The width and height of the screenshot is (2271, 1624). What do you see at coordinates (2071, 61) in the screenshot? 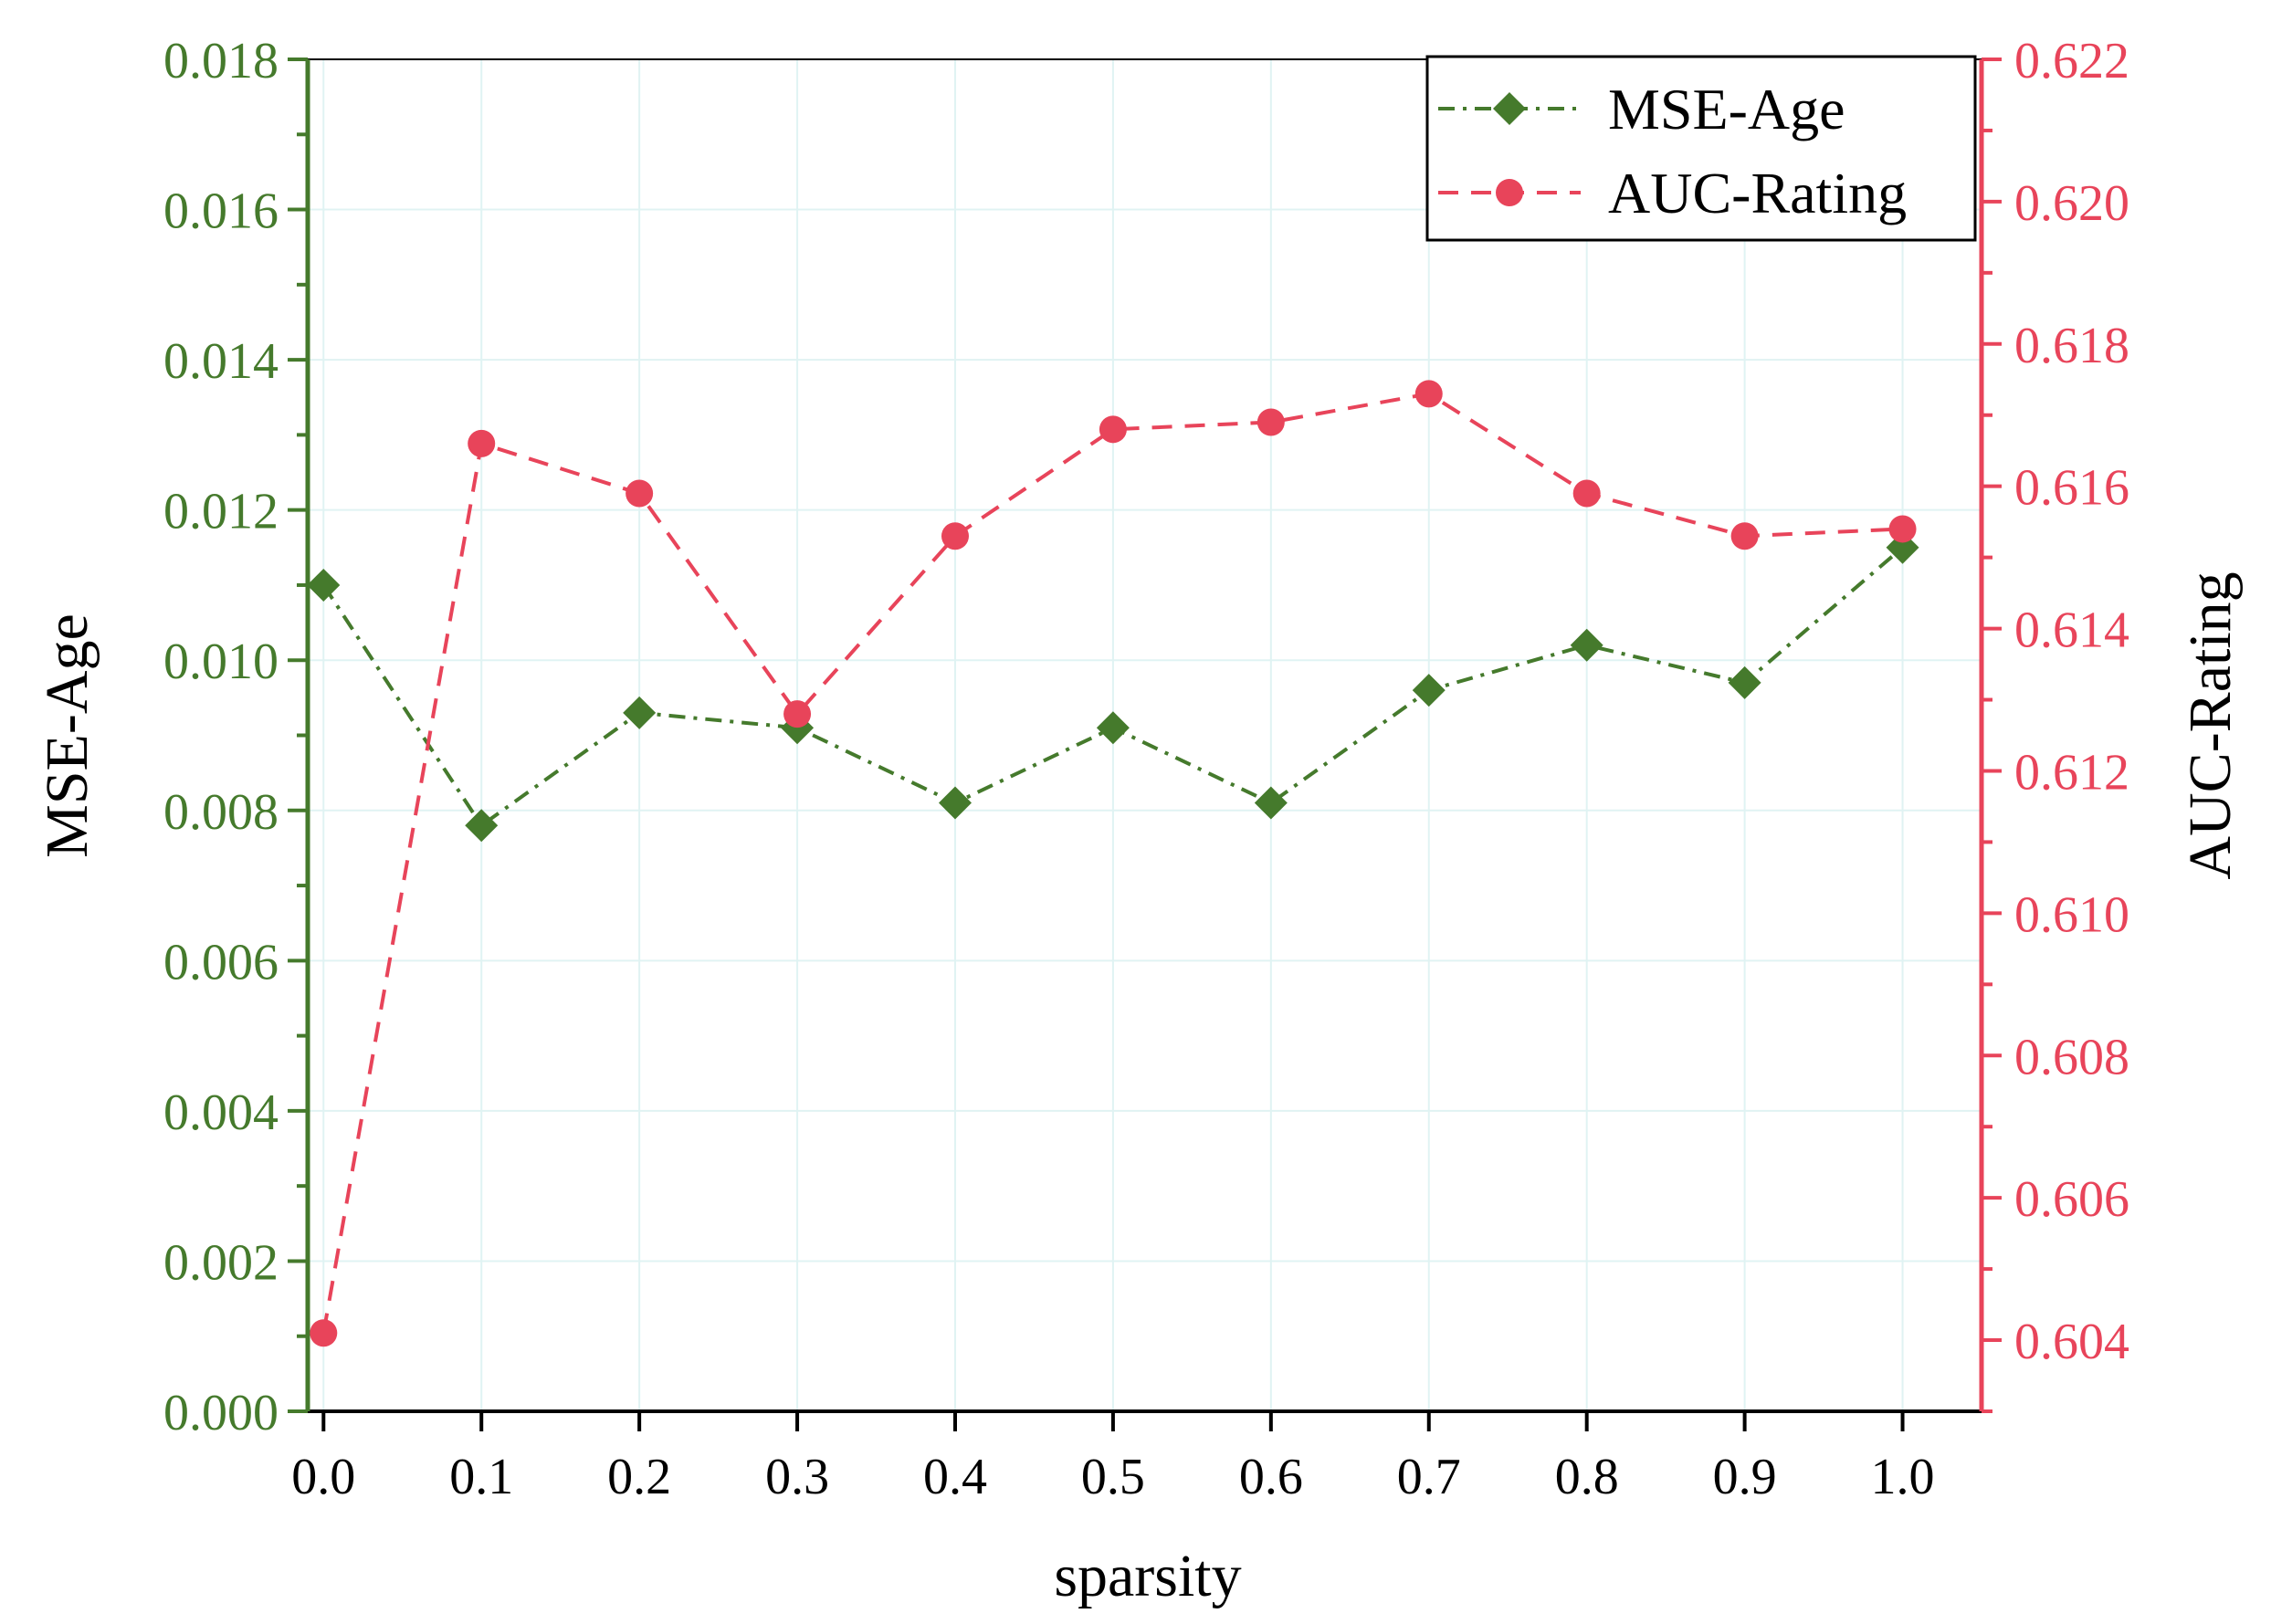
I see `y-right-tick-label: 0.622` at bounding box center [2071, 61].